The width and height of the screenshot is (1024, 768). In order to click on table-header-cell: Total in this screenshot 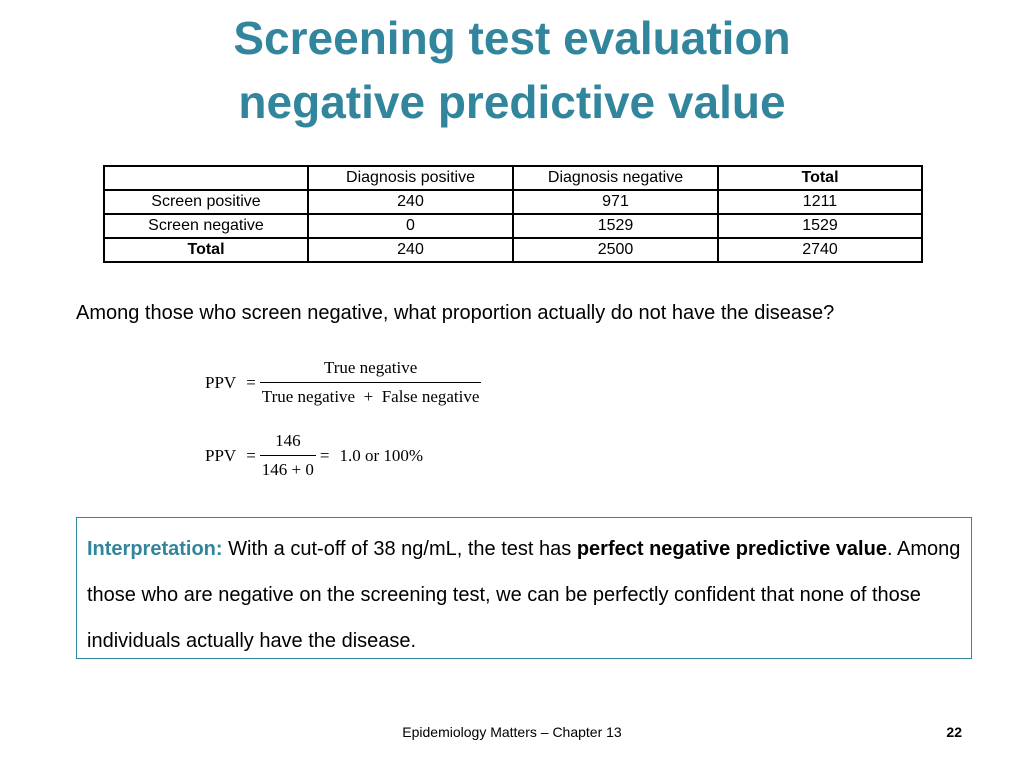, I will do `click(820, 178)`.